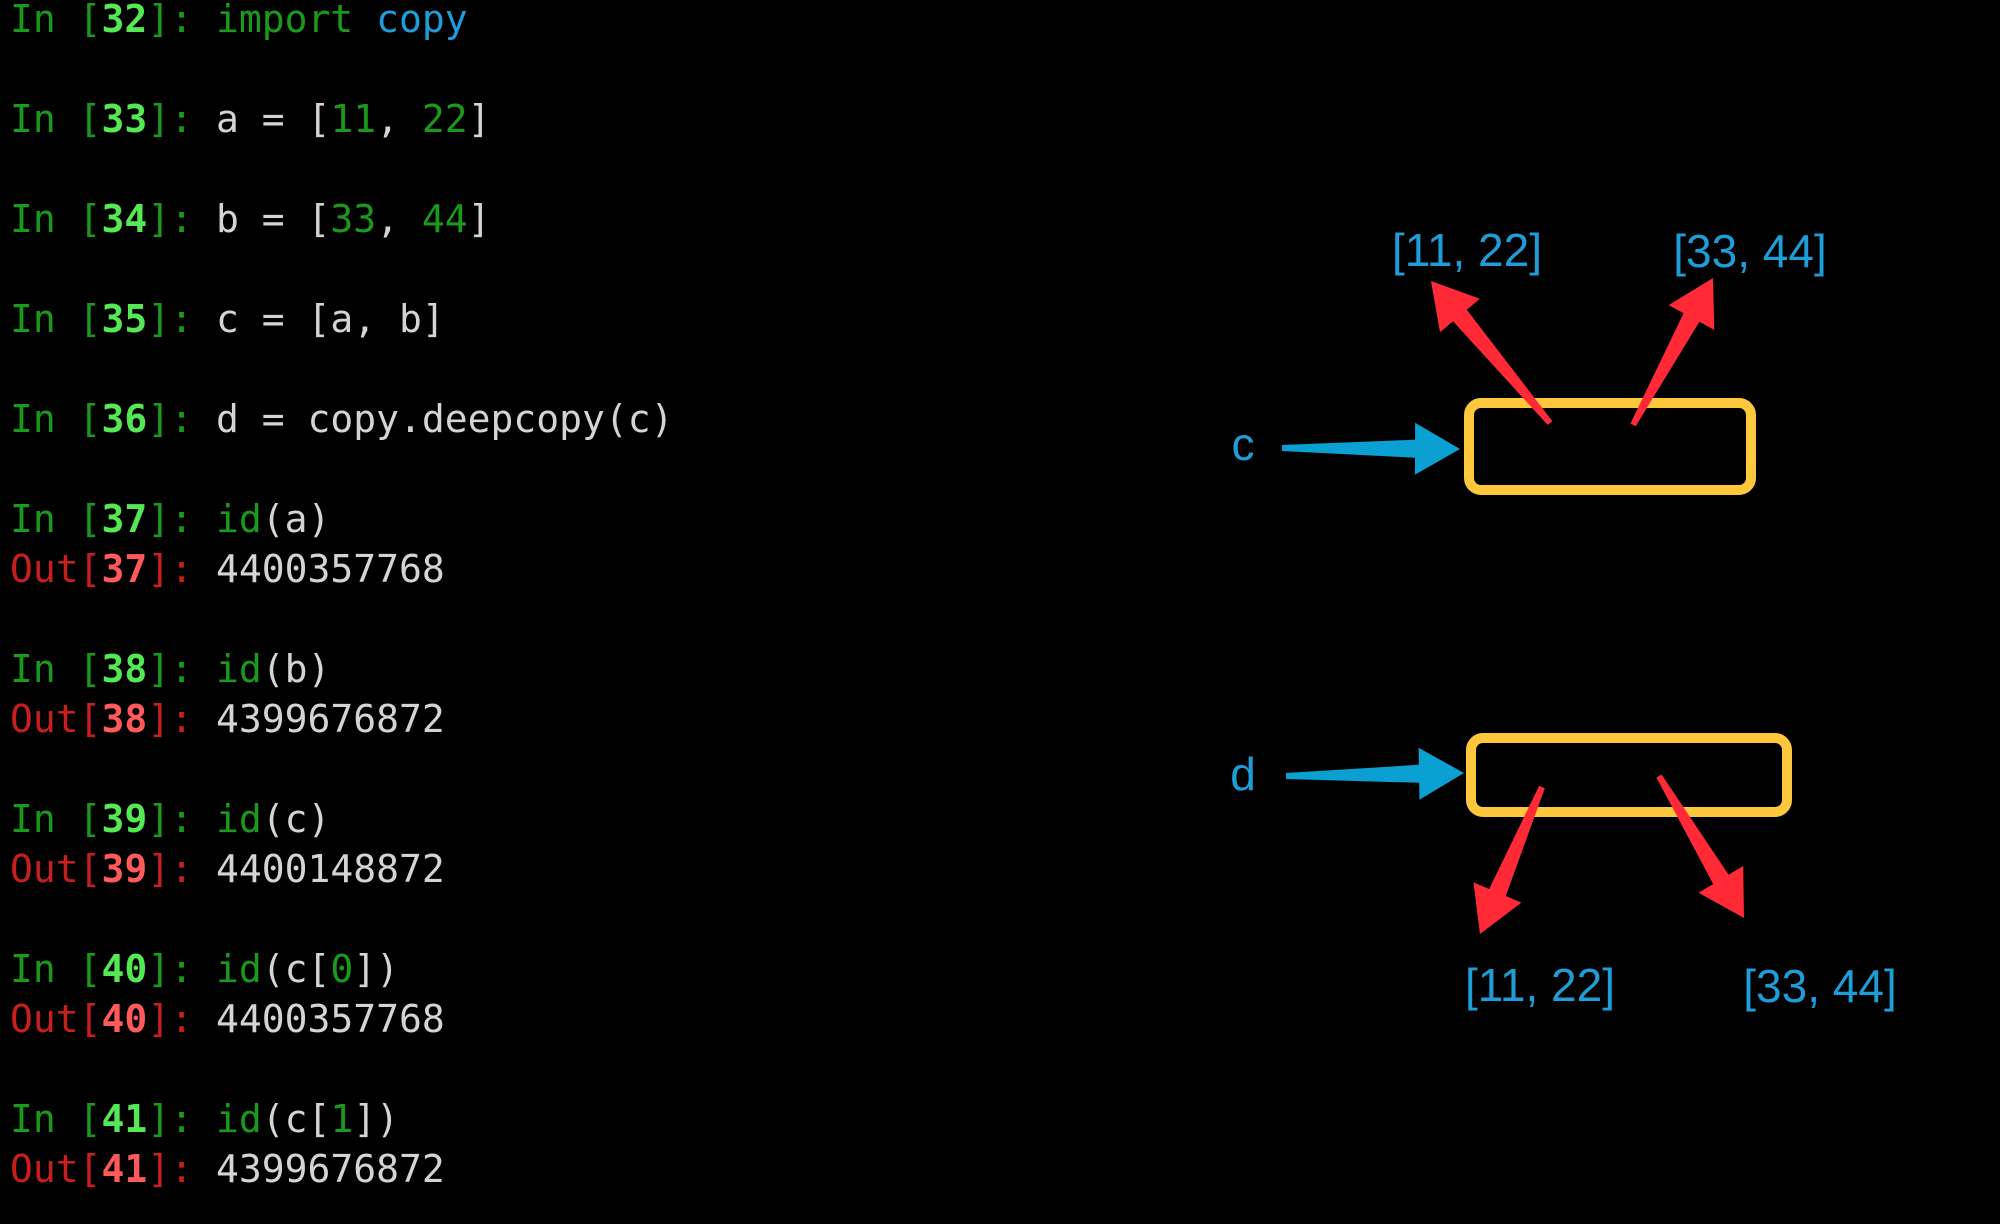 This screenshot has height=1224, width=2000. What do you see at coordinates (124, 1019) in the screenshot?
I see `prompt-number: 40` at bounding box center [124, 1019].